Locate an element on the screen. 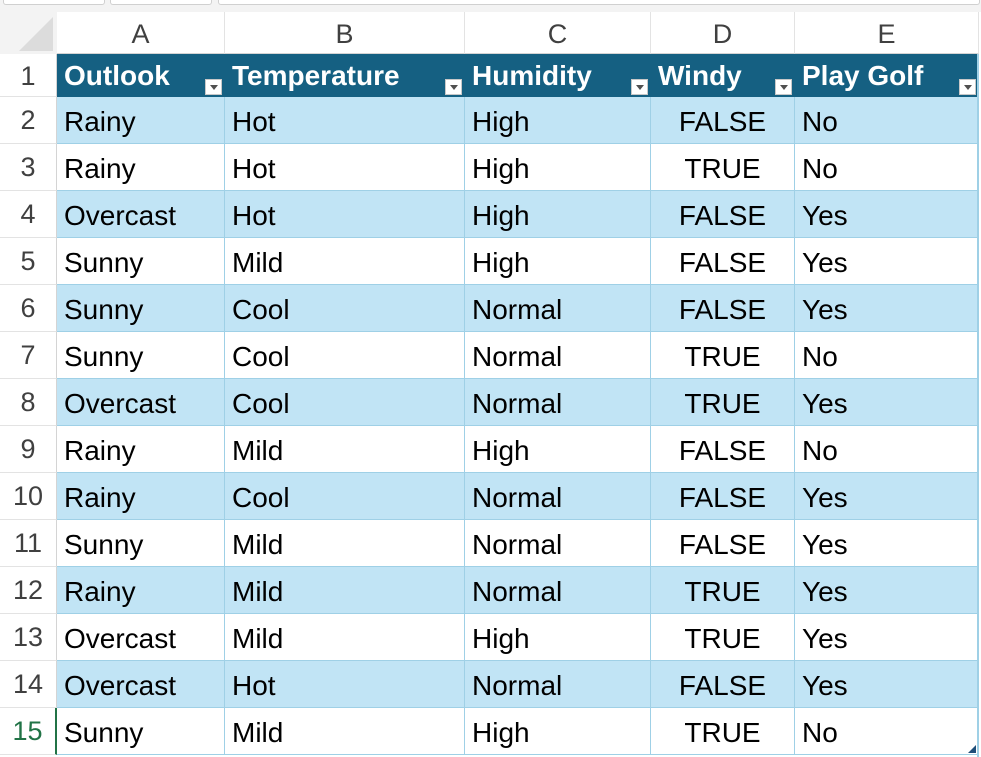  cell-a3: Rainy is located at coordinates (141, 167).